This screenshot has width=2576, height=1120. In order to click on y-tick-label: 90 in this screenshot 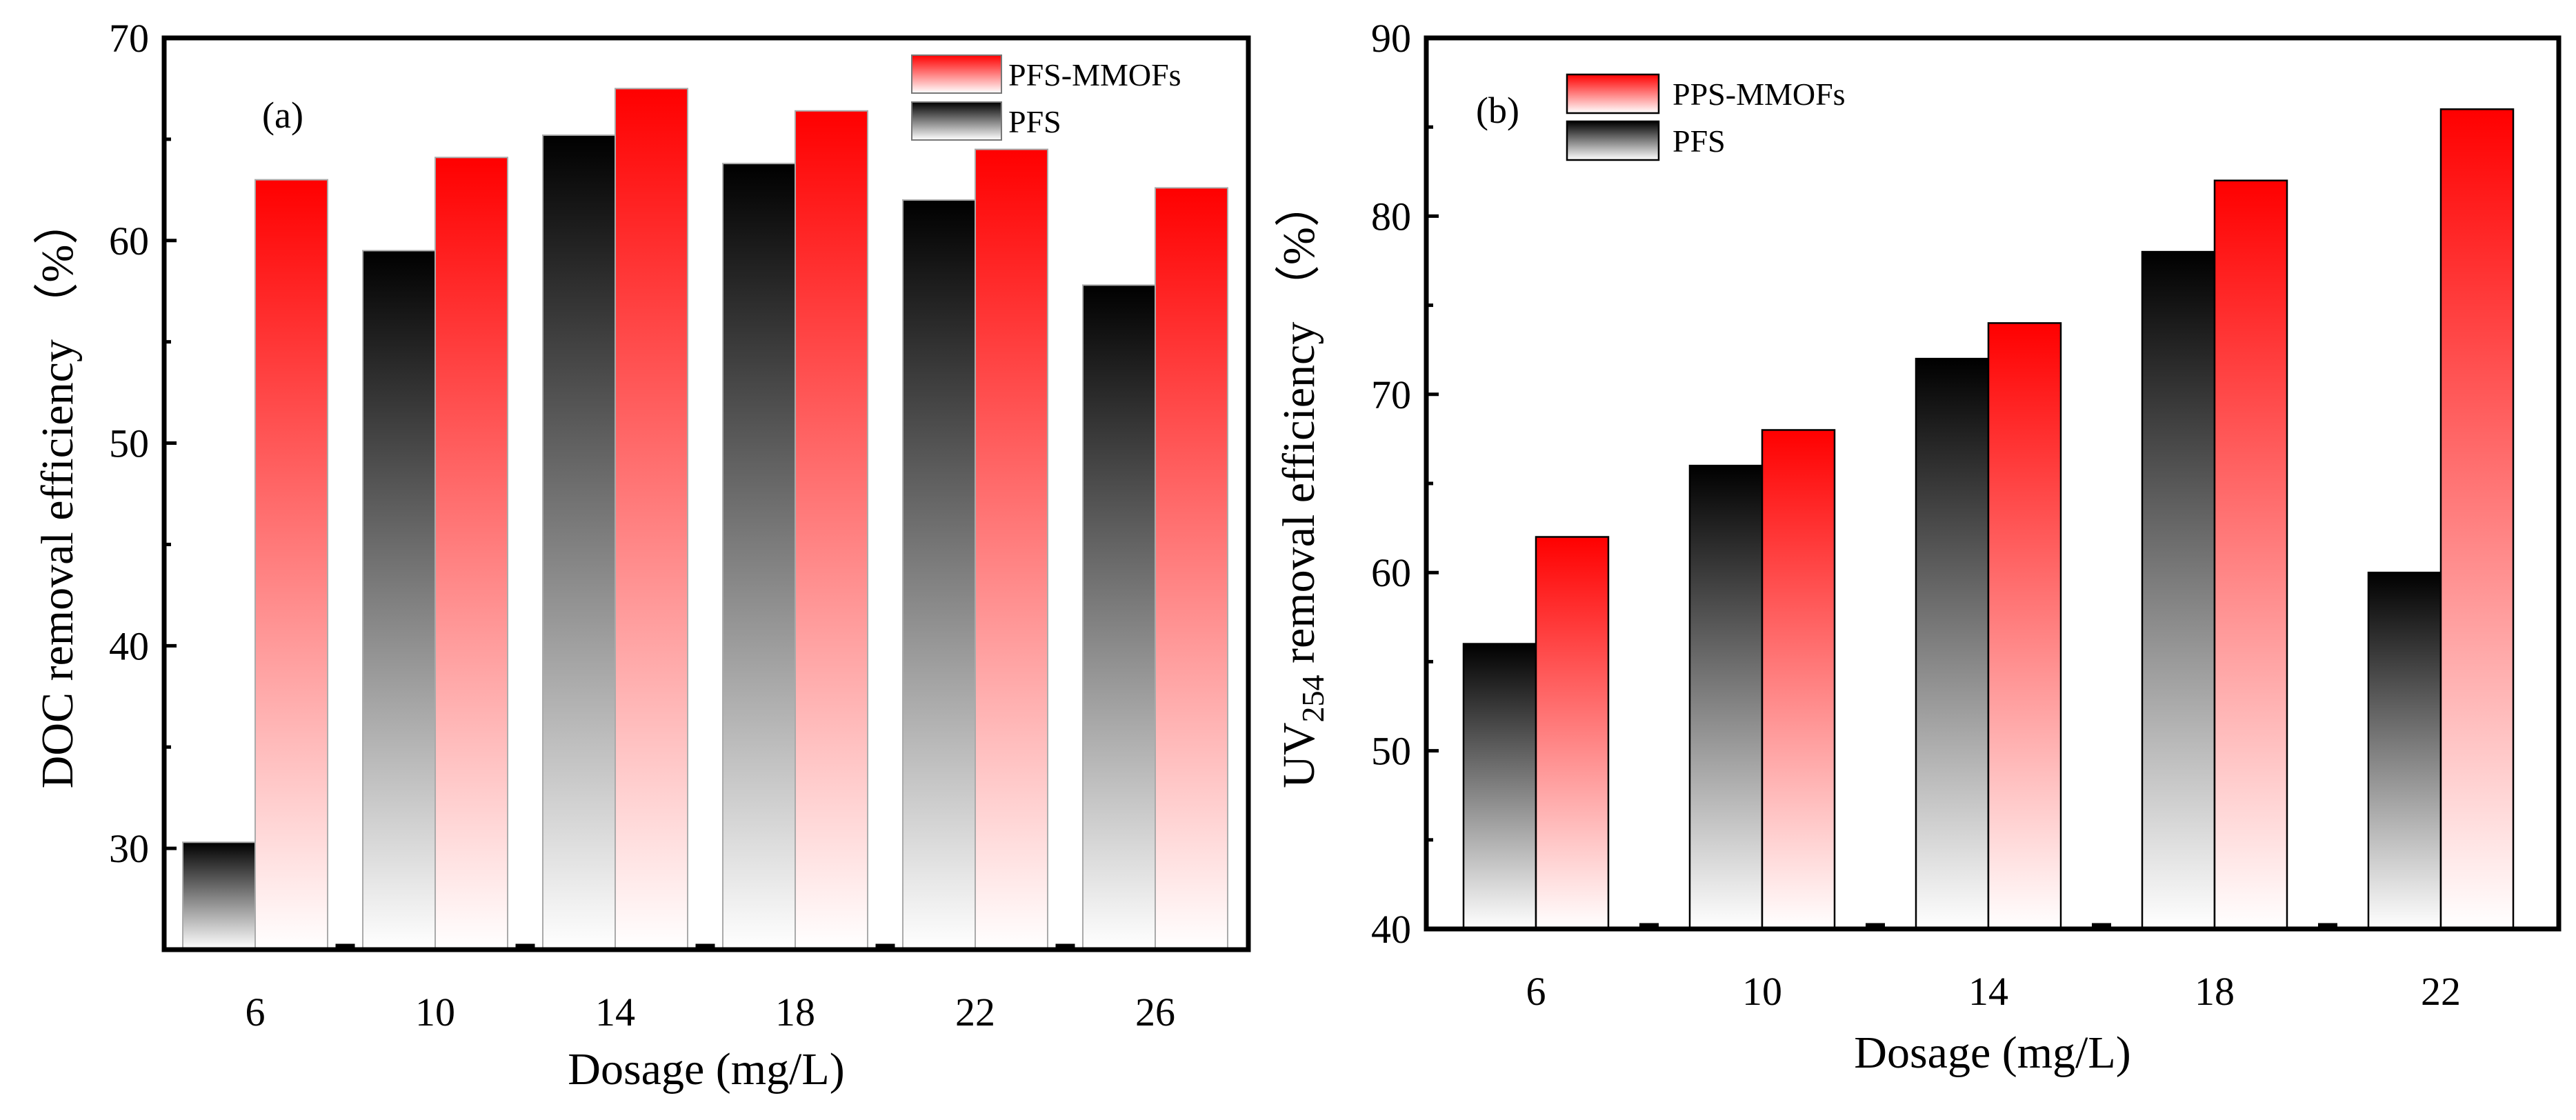, I will do `click(1391, 38)`.